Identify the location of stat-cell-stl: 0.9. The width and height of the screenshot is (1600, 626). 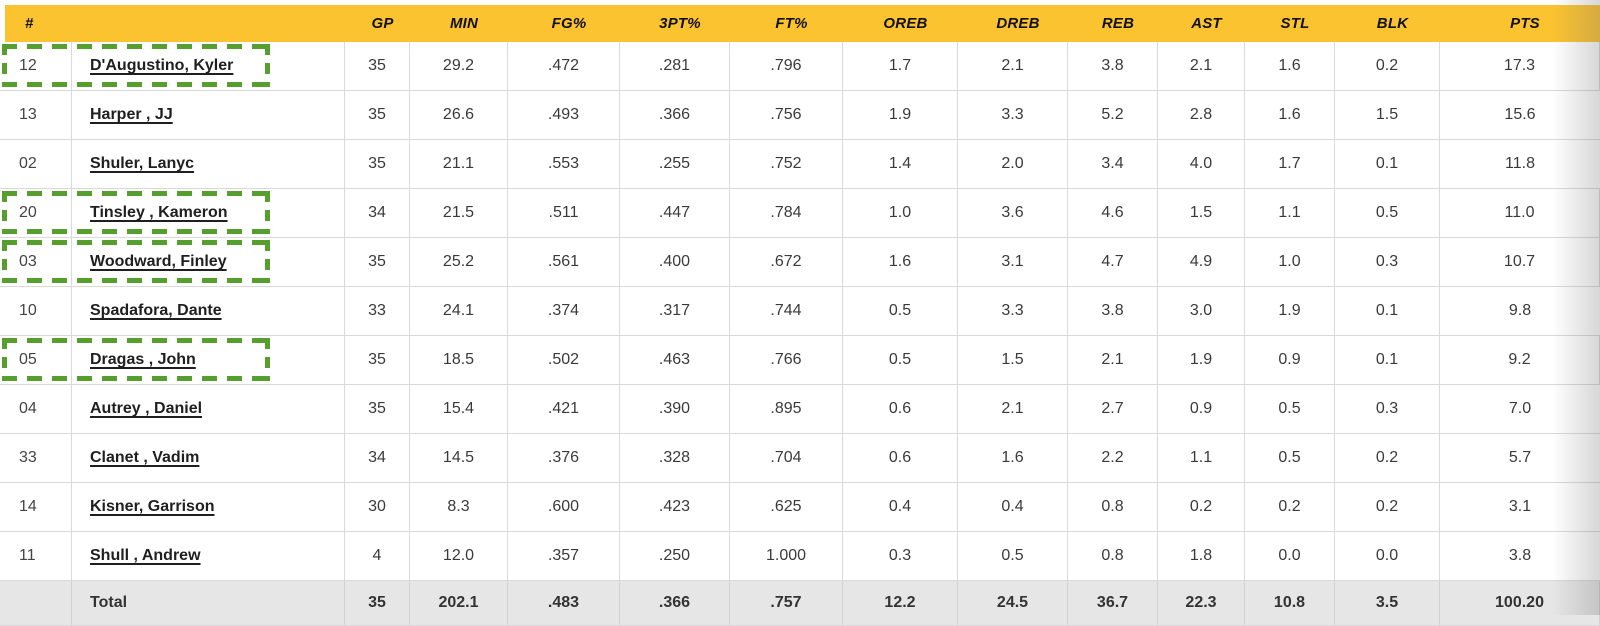
(1290, 360).